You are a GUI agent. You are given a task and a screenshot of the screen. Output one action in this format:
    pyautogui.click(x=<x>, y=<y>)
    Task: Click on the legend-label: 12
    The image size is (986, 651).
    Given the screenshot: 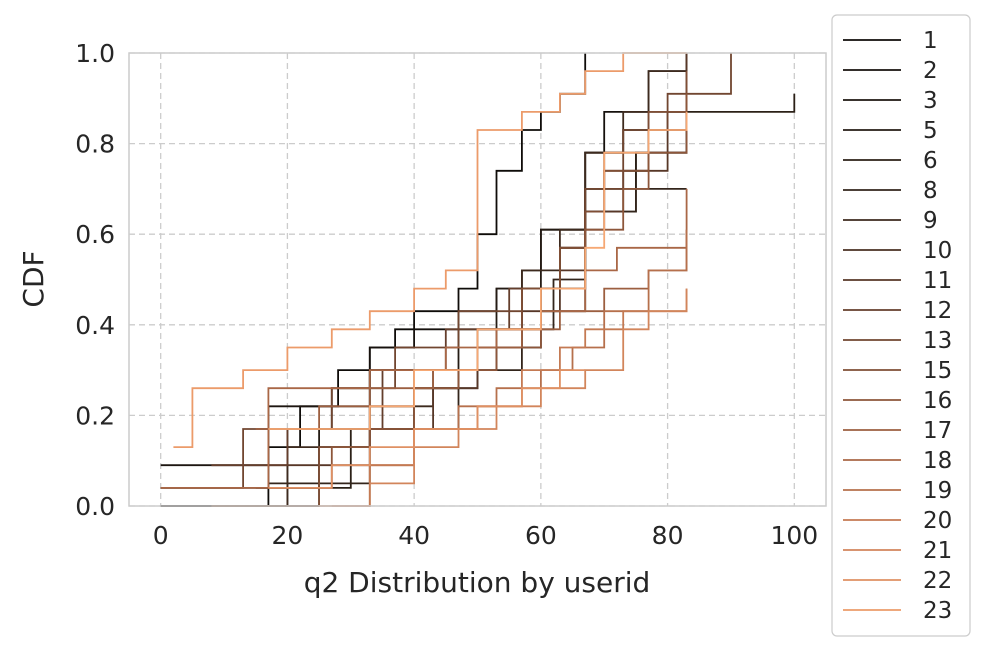 What is the action you would take?
    pyautogui.click(x=937, y=311)
    